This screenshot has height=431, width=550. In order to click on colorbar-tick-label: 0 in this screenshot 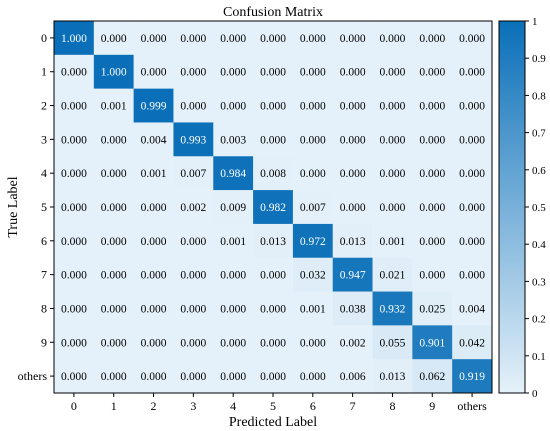, I will do `click(535, 394)`.